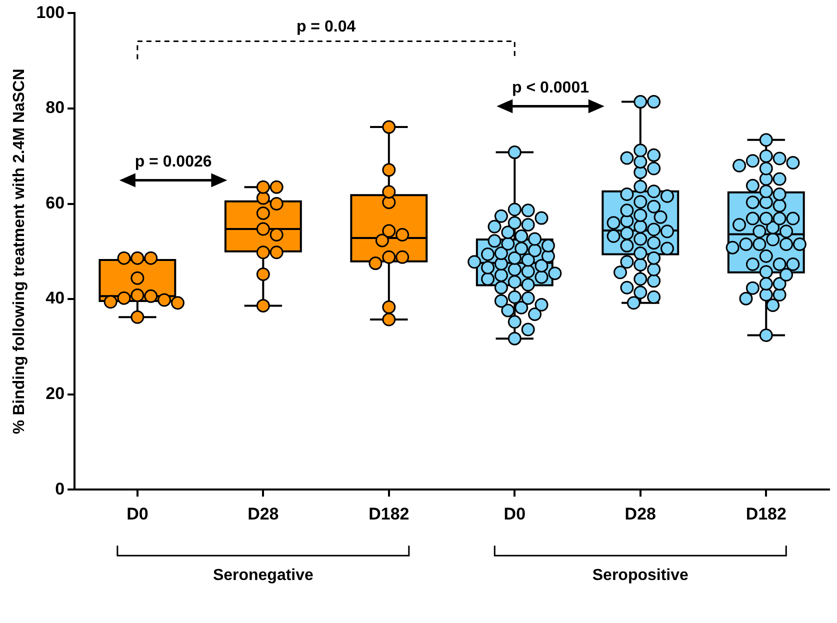  I want to click on y-tick-label: 0, so click(60, 488).